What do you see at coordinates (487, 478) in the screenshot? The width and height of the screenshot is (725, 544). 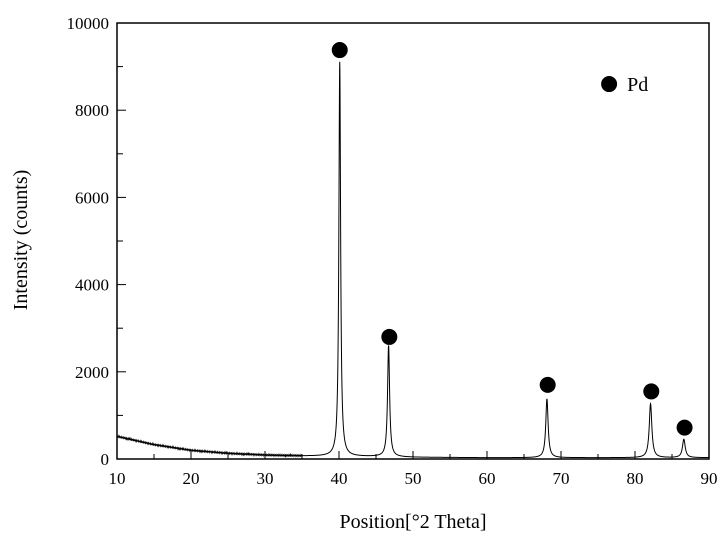 I see `x-tick-label: 60` at bounding box center [487, 478].